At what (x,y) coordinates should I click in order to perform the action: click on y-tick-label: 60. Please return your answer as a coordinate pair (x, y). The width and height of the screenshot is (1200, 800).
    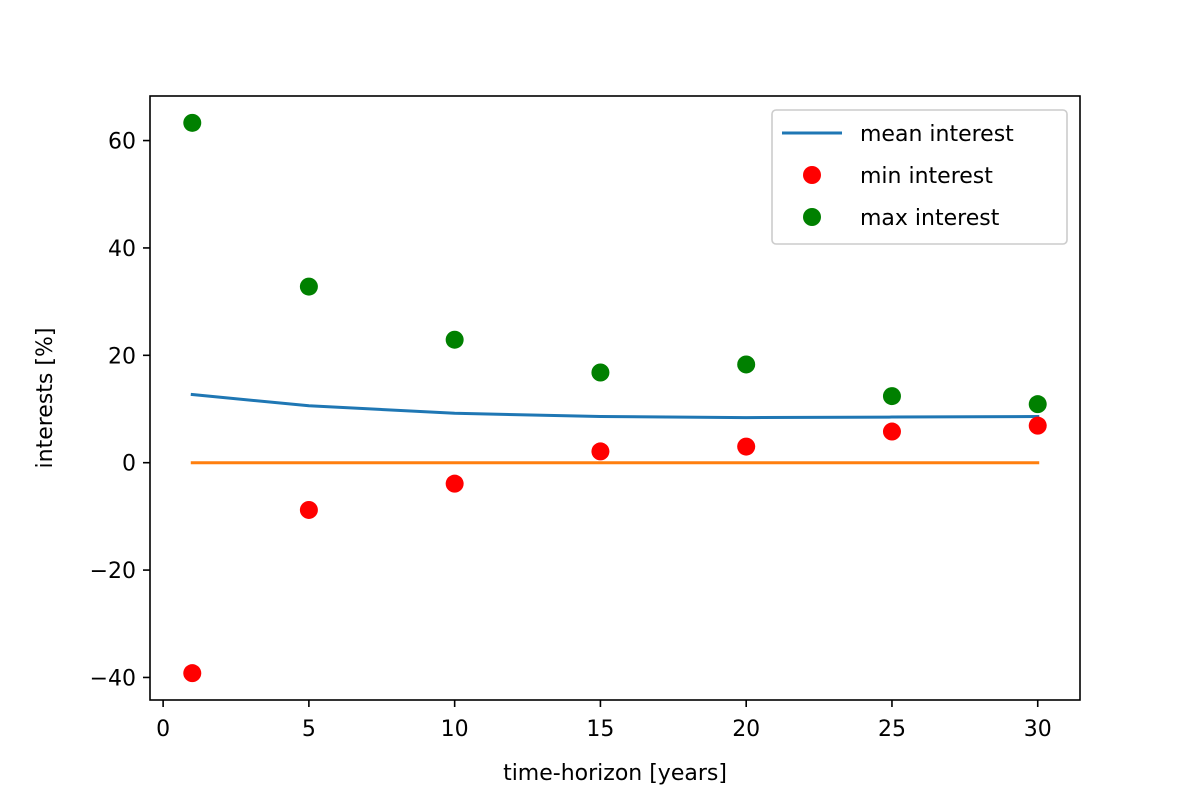
    Looking at the image, I should click on (122, 142).